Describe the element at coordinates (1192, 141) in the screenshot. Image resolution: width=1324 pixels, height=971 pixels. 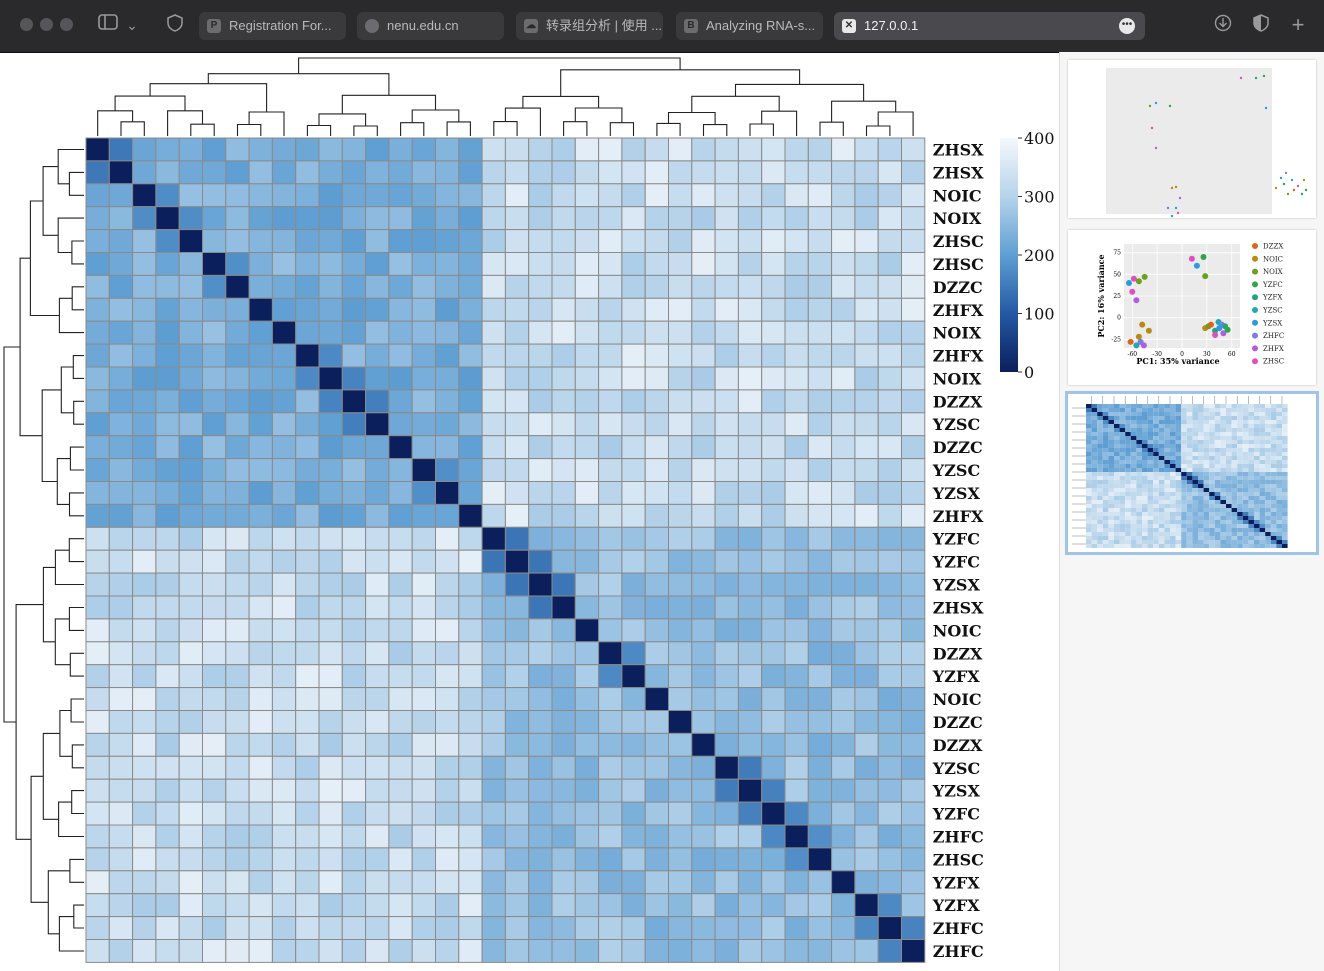
I see `thumbnail-pca-plot-small` at that location.